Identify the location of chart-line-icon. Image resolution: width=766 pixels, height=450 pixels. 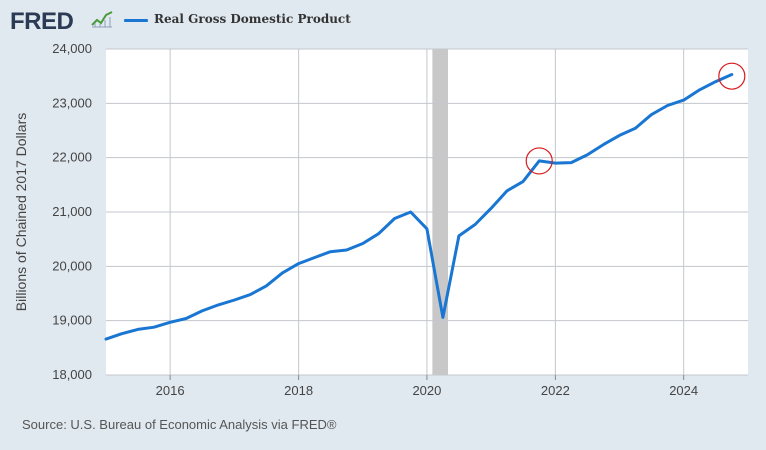
(102, 19).